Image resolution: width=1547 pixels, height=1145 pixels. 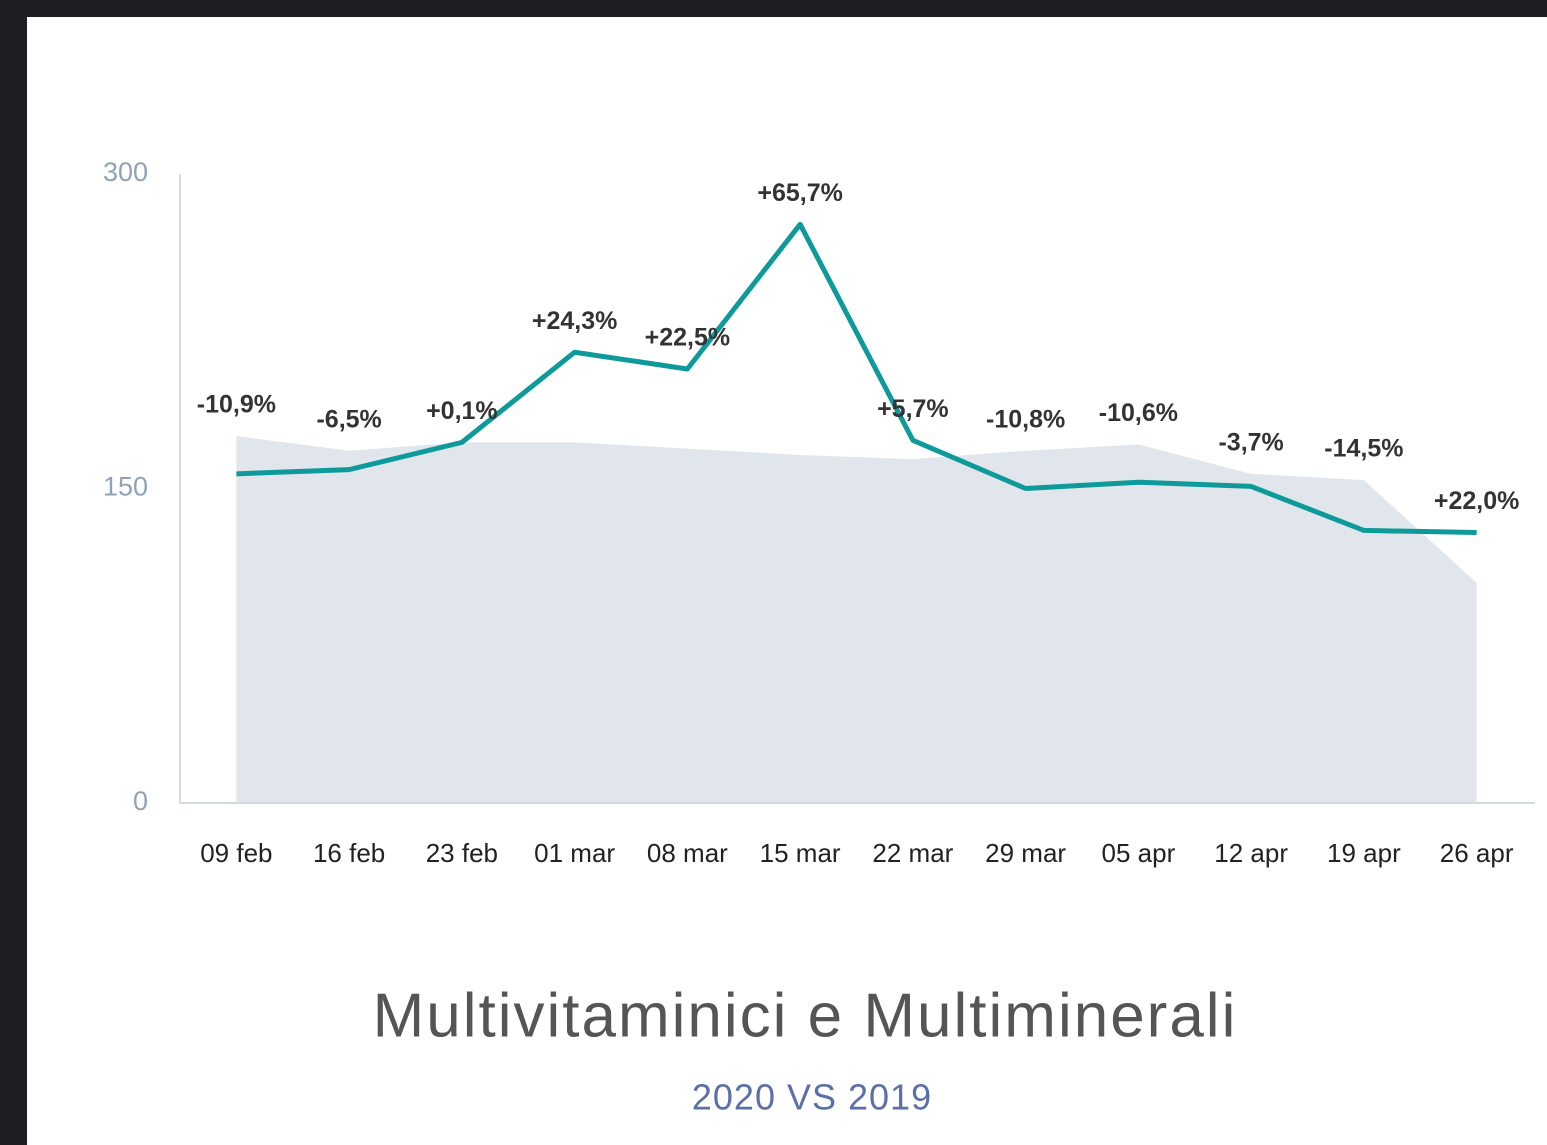 I want to click on x-tick-label: 22 mar, so click(x=912, y=853).